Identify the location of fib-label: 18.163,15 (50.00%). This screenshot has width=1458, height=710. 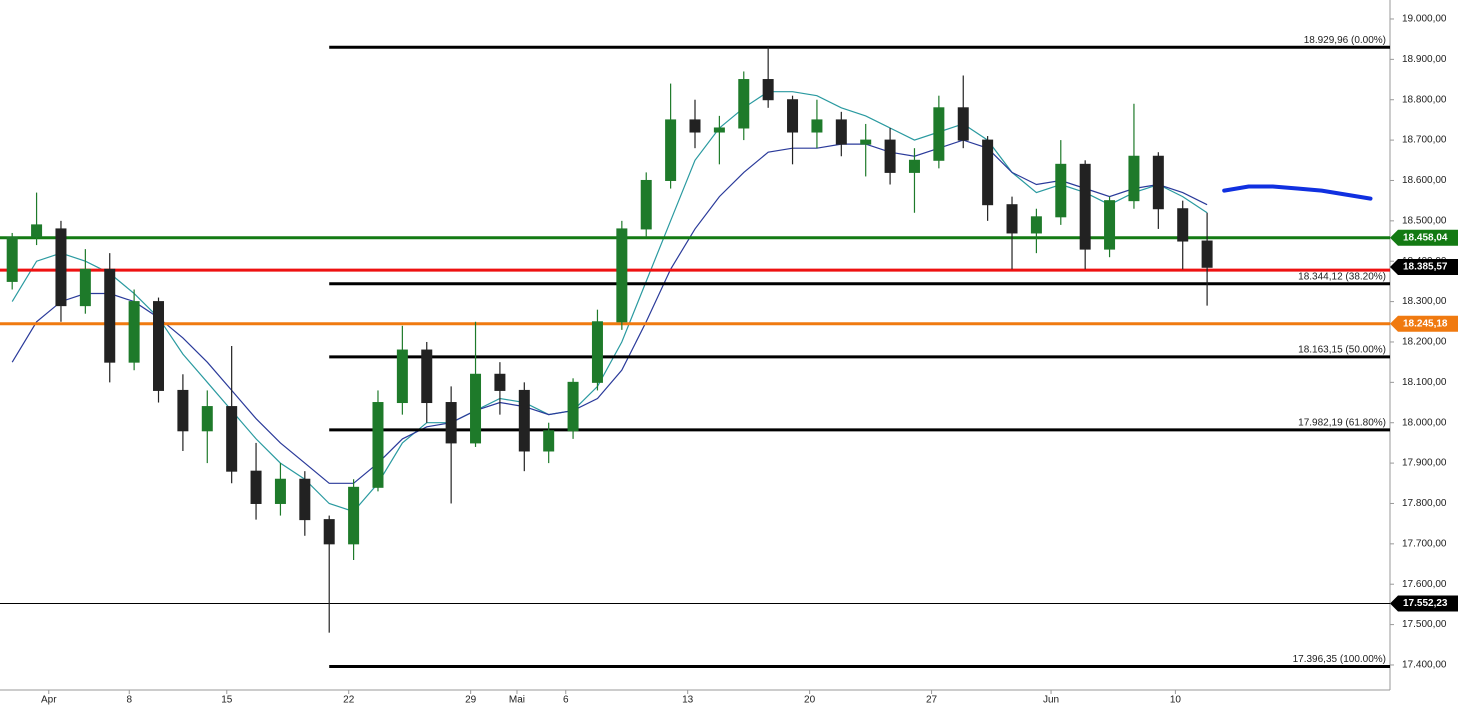
(1342, 349).